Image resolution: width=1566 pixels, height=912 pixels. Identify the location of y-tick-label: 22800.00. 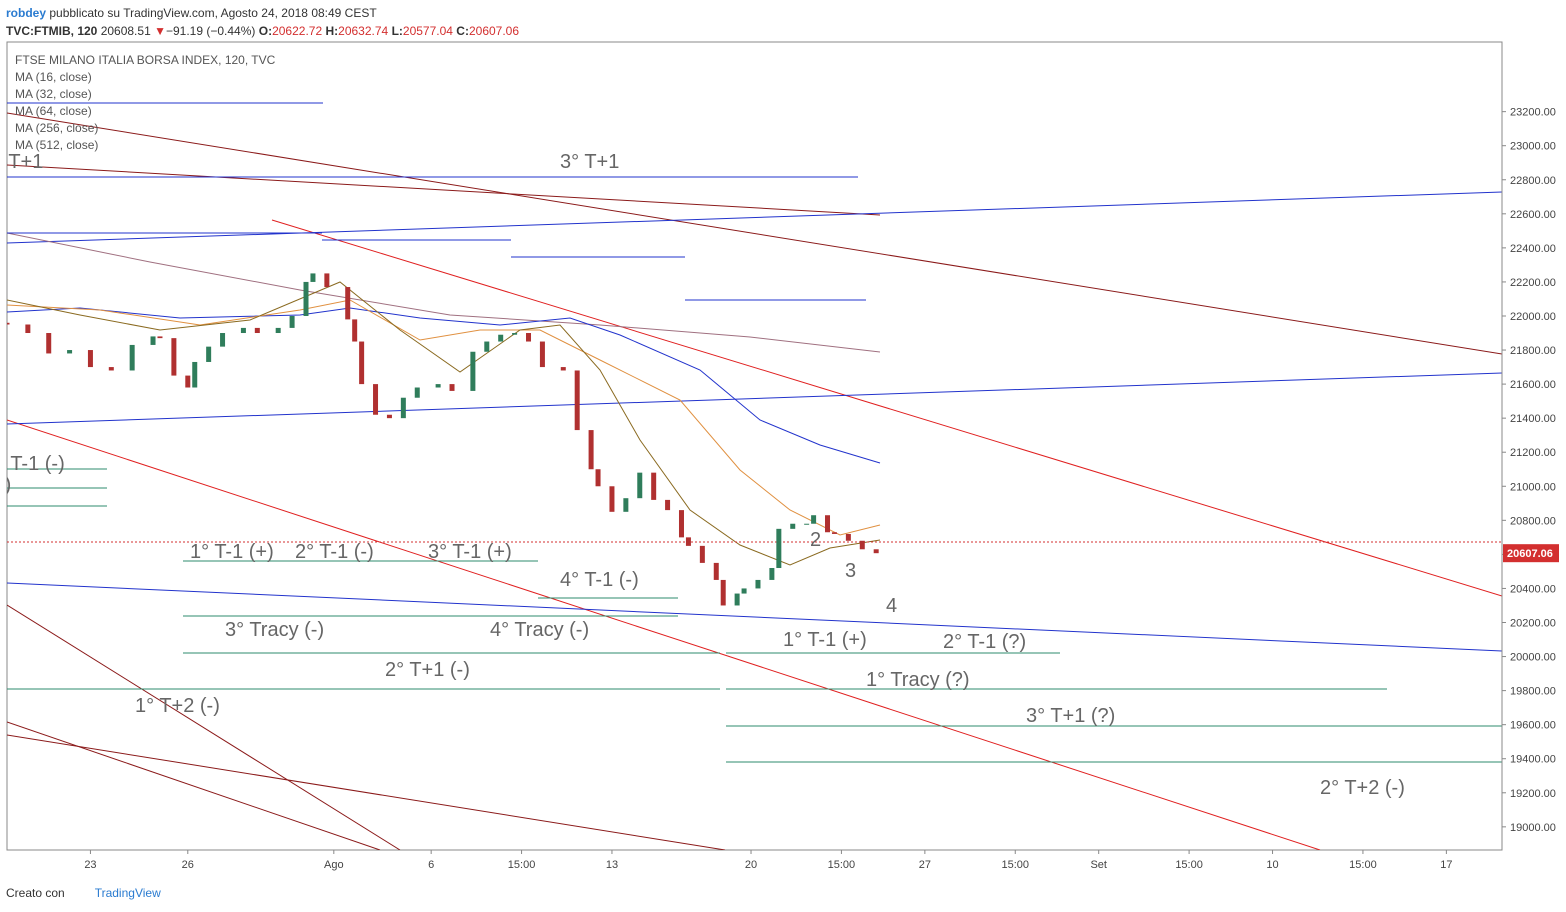
(1533, 181).